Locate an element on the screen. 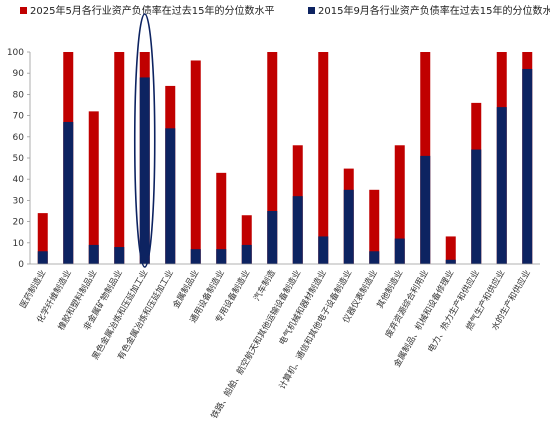  legend-label-0: 2025年5月各行业资产负债率在过去15年的分位数水平 is located at coordinates (152, 10).